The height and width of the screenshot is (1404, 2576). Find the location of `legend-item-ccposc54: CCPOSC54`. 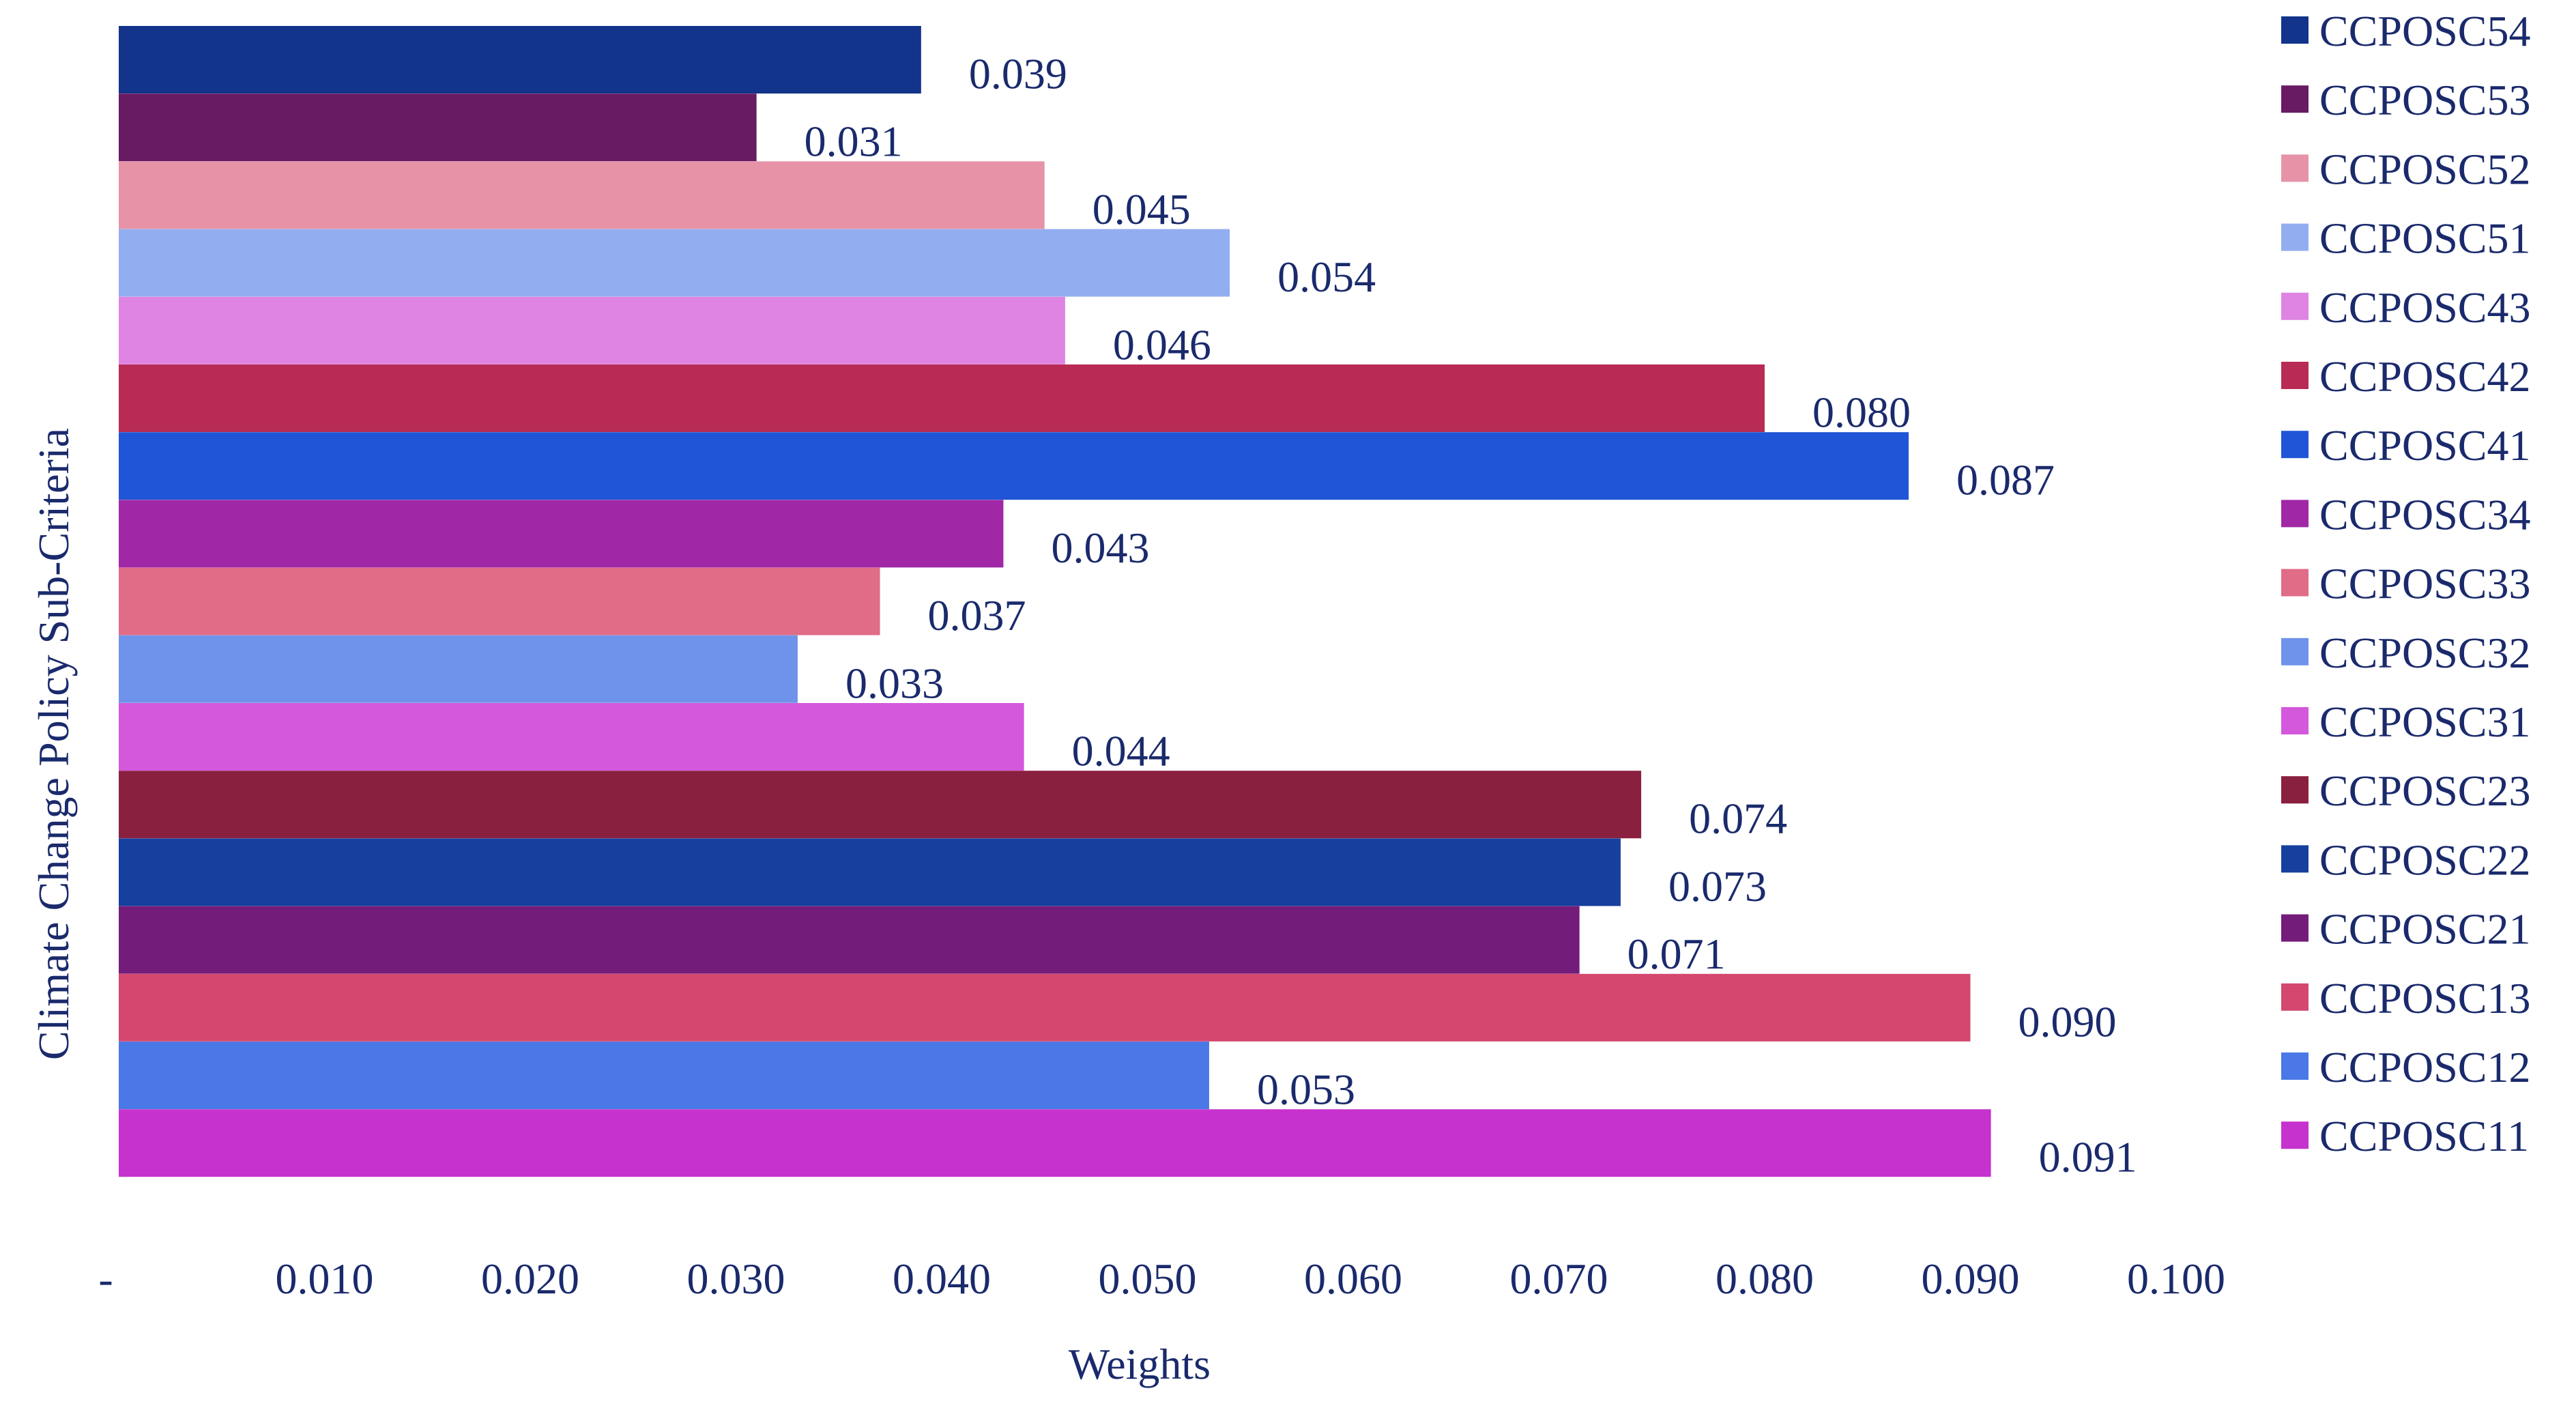

legend-item-ccposc54: CCPOSC54 is located at coordinates (2405, 31).